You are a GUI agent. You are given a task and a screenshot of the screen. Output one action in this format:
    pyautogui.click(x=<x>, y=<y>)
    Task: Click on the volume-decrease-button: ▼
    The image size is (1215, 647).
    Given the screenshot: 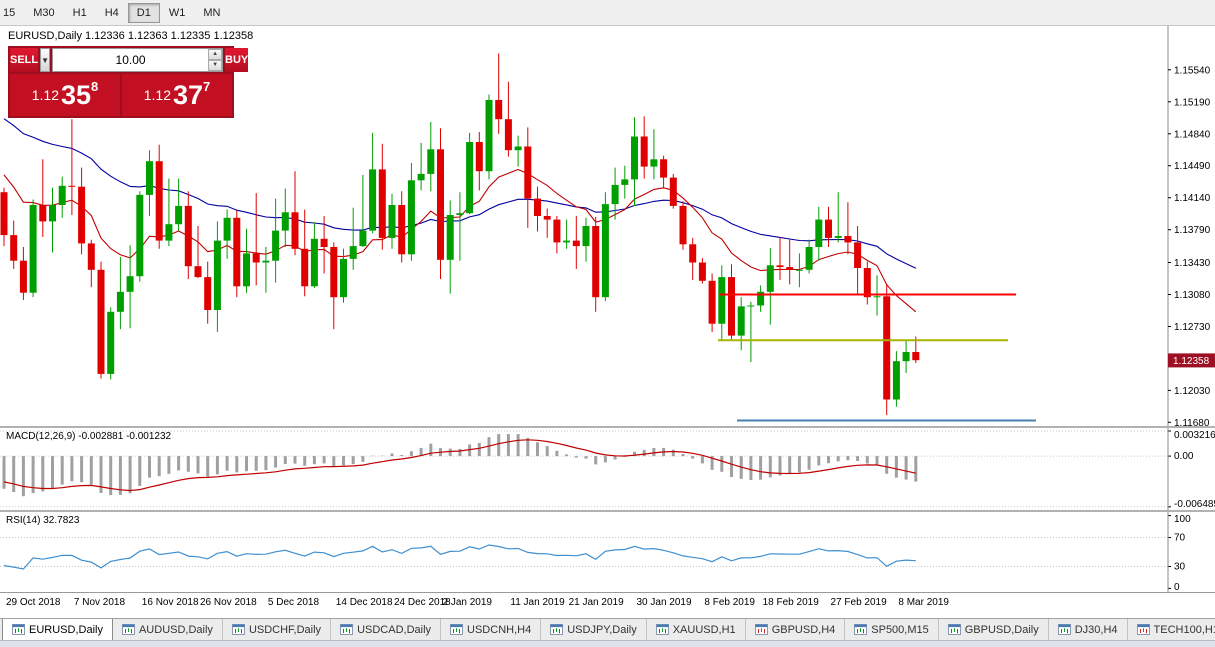 What is the action you would take?
    pyautogui.click(x=215, y=65)
    